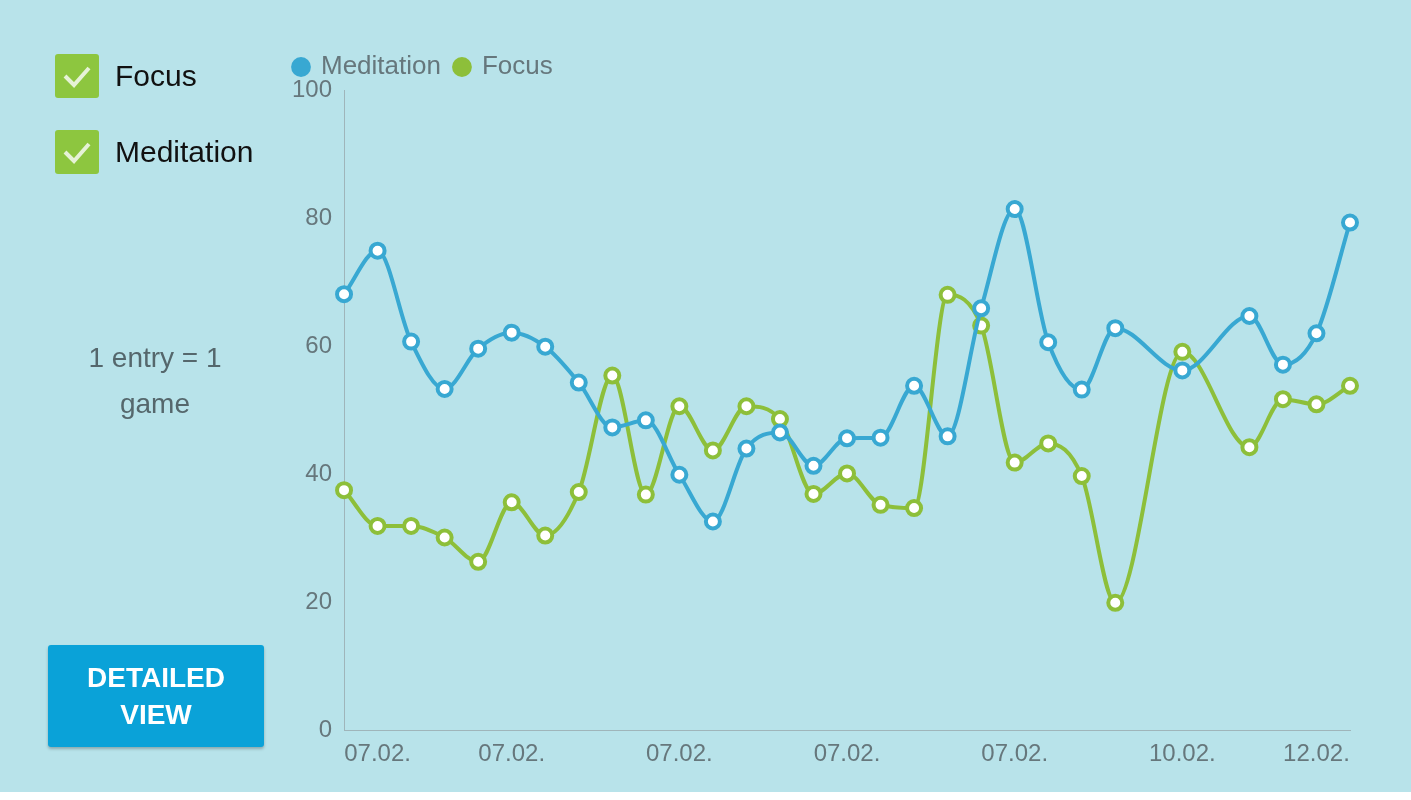 The height and width of the screenshot is (800, 1411). I want to click on y-tick-label: 80, so click(319, 216).